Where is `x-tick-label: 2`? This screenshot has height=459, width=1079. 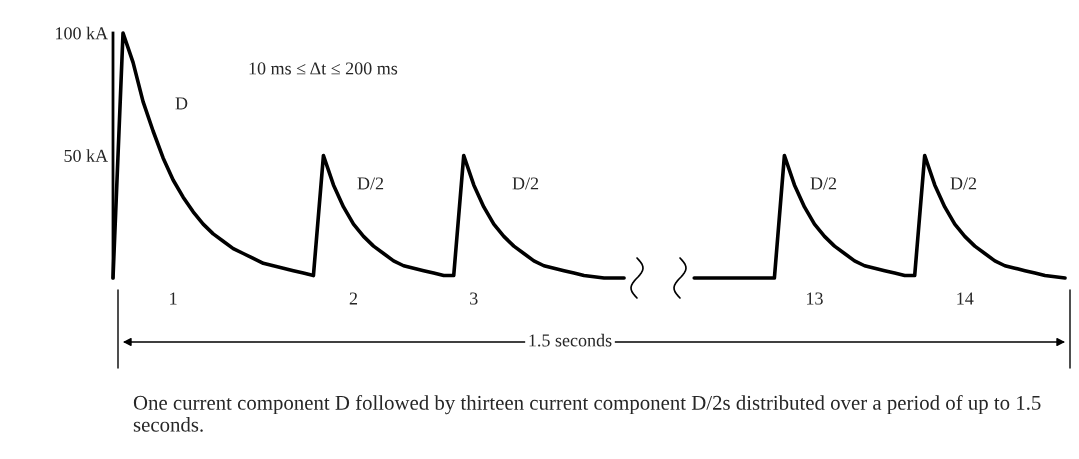 x-tick-label: 2 is located at coordinates (353, 298).